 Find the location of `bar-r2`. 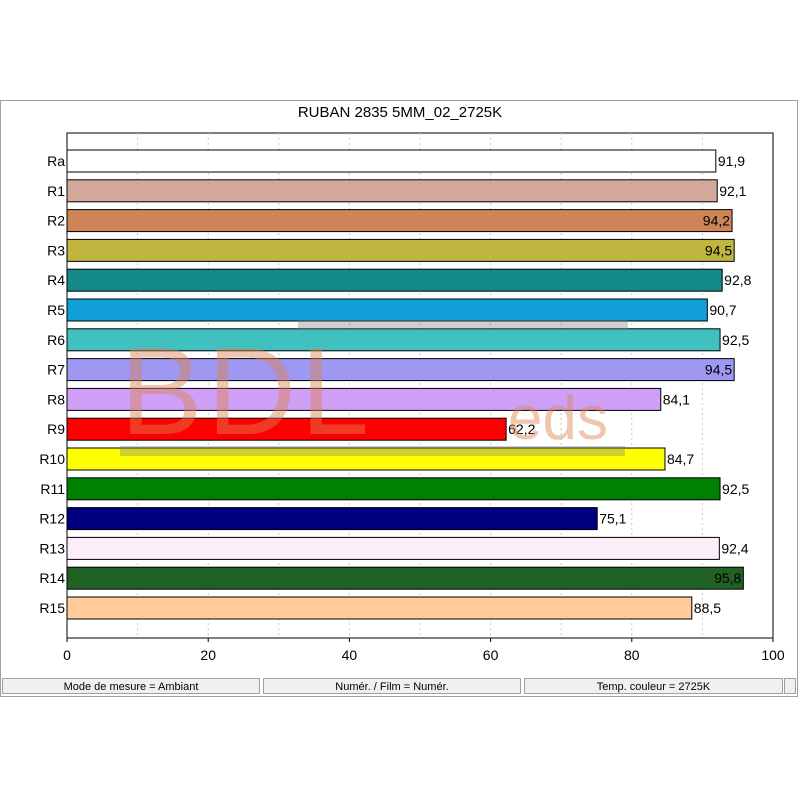

bar-r2 is located at coordinates (399, 221).